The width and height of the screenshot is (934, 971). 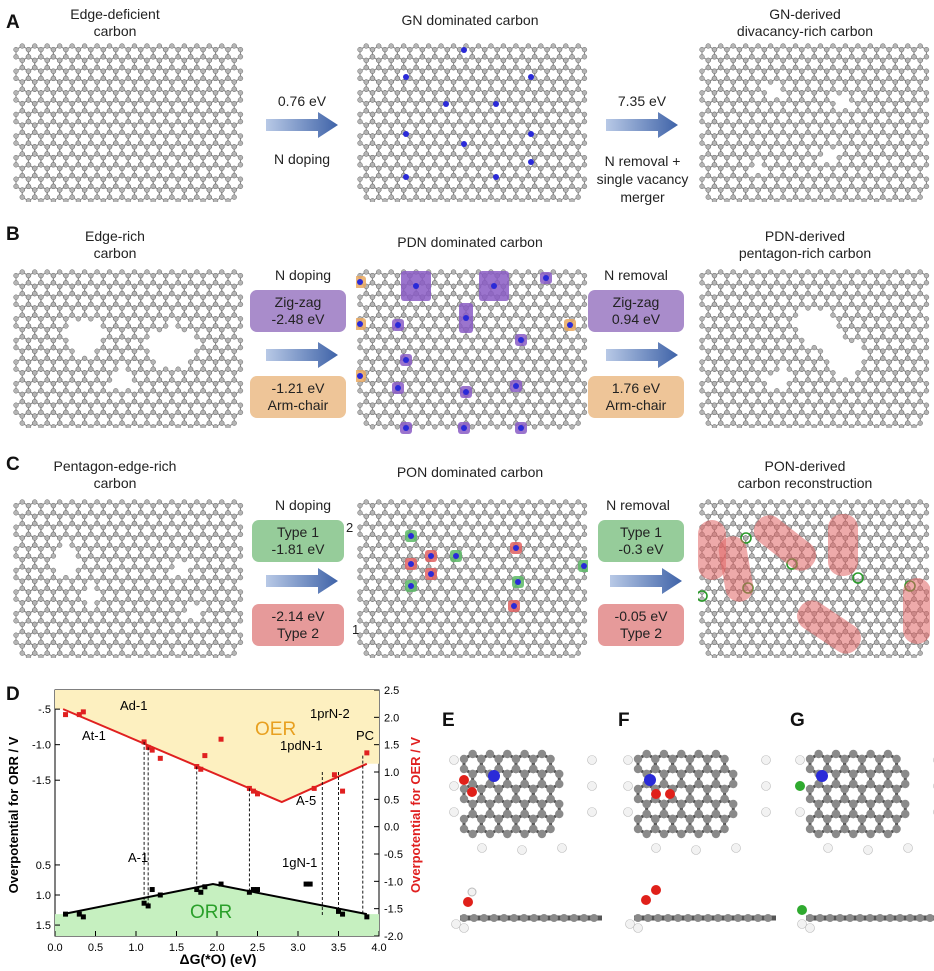 What do you see at coordinates (115, 244) in the screenshot?
I see `panel-b-left-title: Edge-rich carbon` at bounding box center [115, 244].